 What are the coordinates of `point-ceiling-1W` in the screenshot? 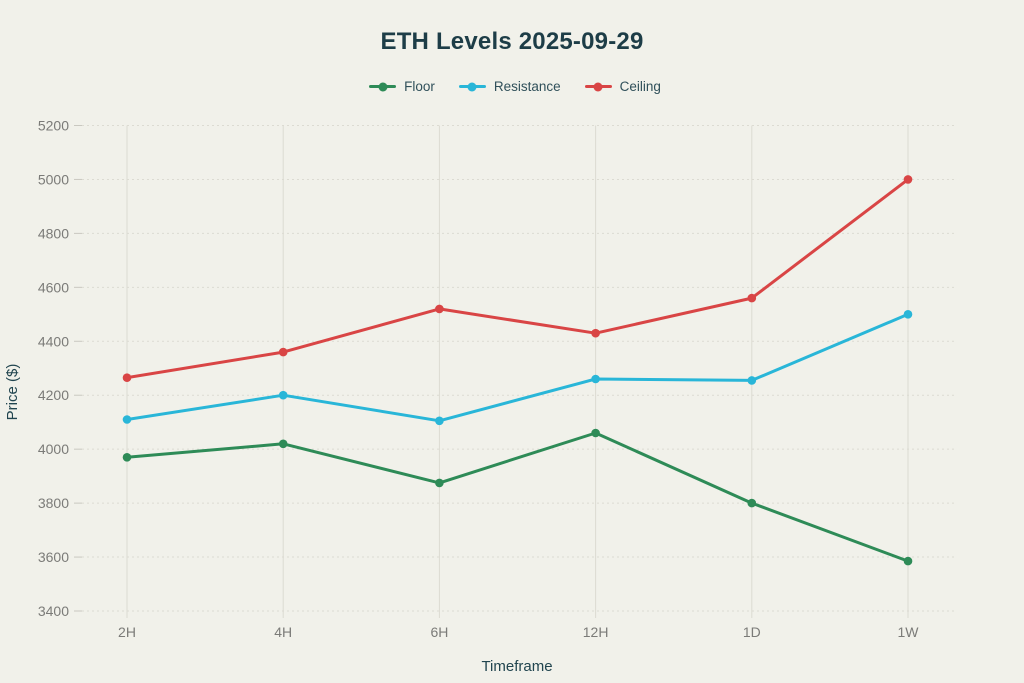 It's located at (908, 179).